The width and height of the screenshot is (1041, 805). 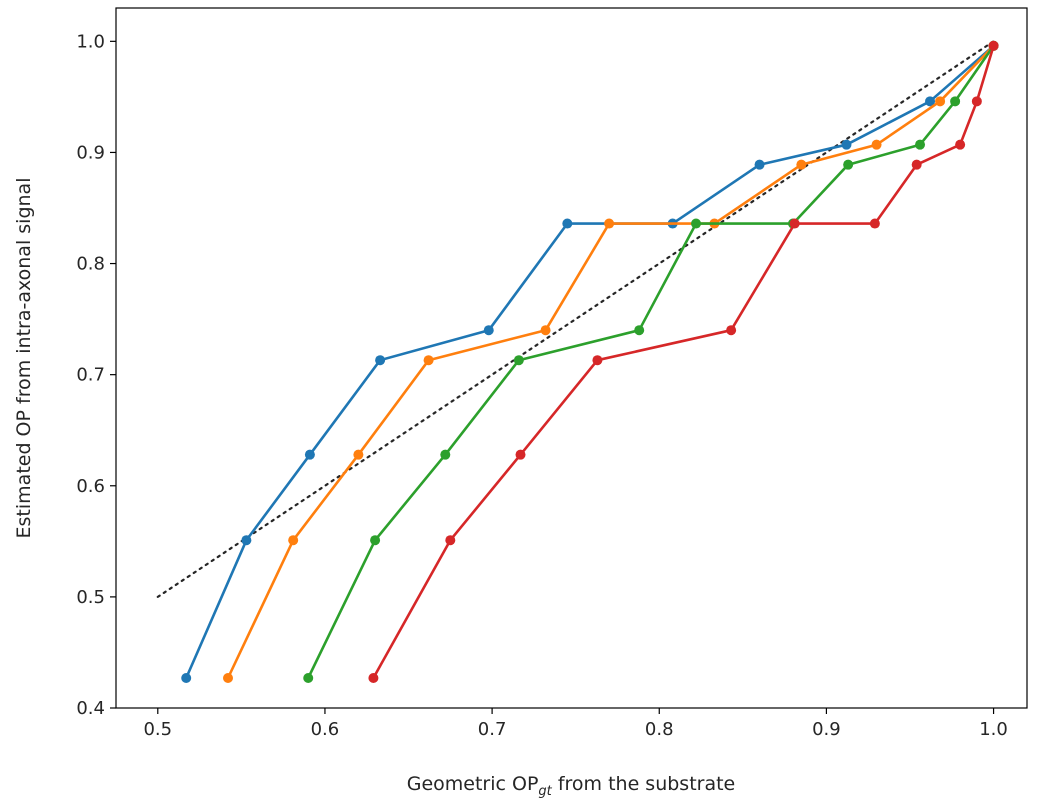 What do you see at coordinates (571, 786) in the screenshot?
I see `x-axis-label: Geometric OPgt from the substrate` at bounding box center [571, 786].